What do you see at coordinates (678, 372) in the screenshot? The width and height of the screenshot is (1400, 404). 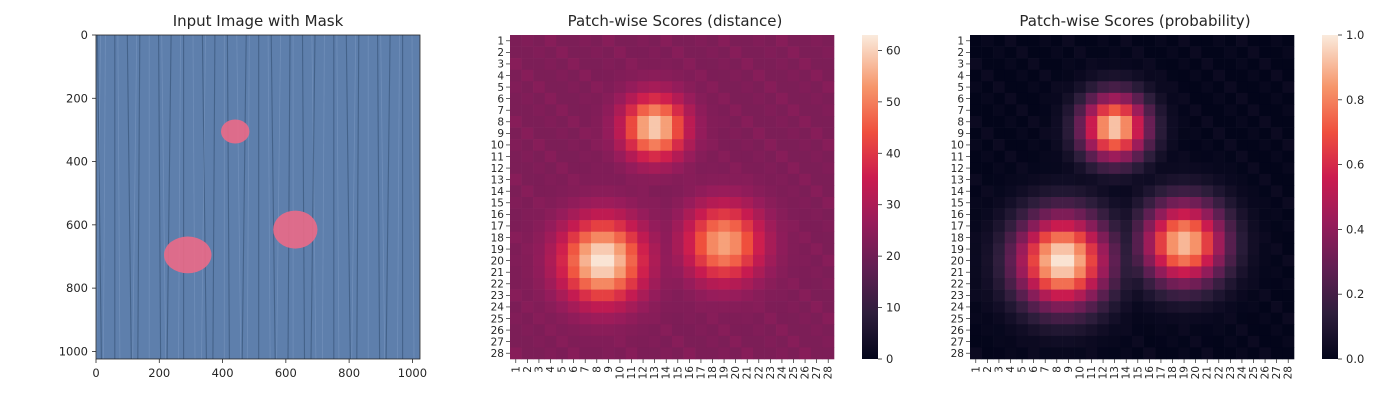 I see `x-tick-label: 15` at bounding box center [678, 372].